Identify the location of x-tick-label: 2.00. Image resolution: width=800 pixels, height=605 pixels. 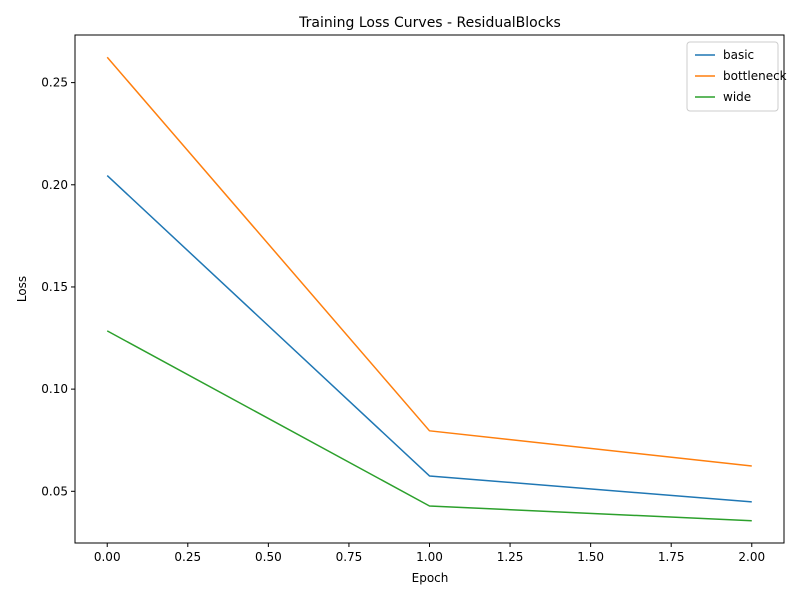
(751, 557).